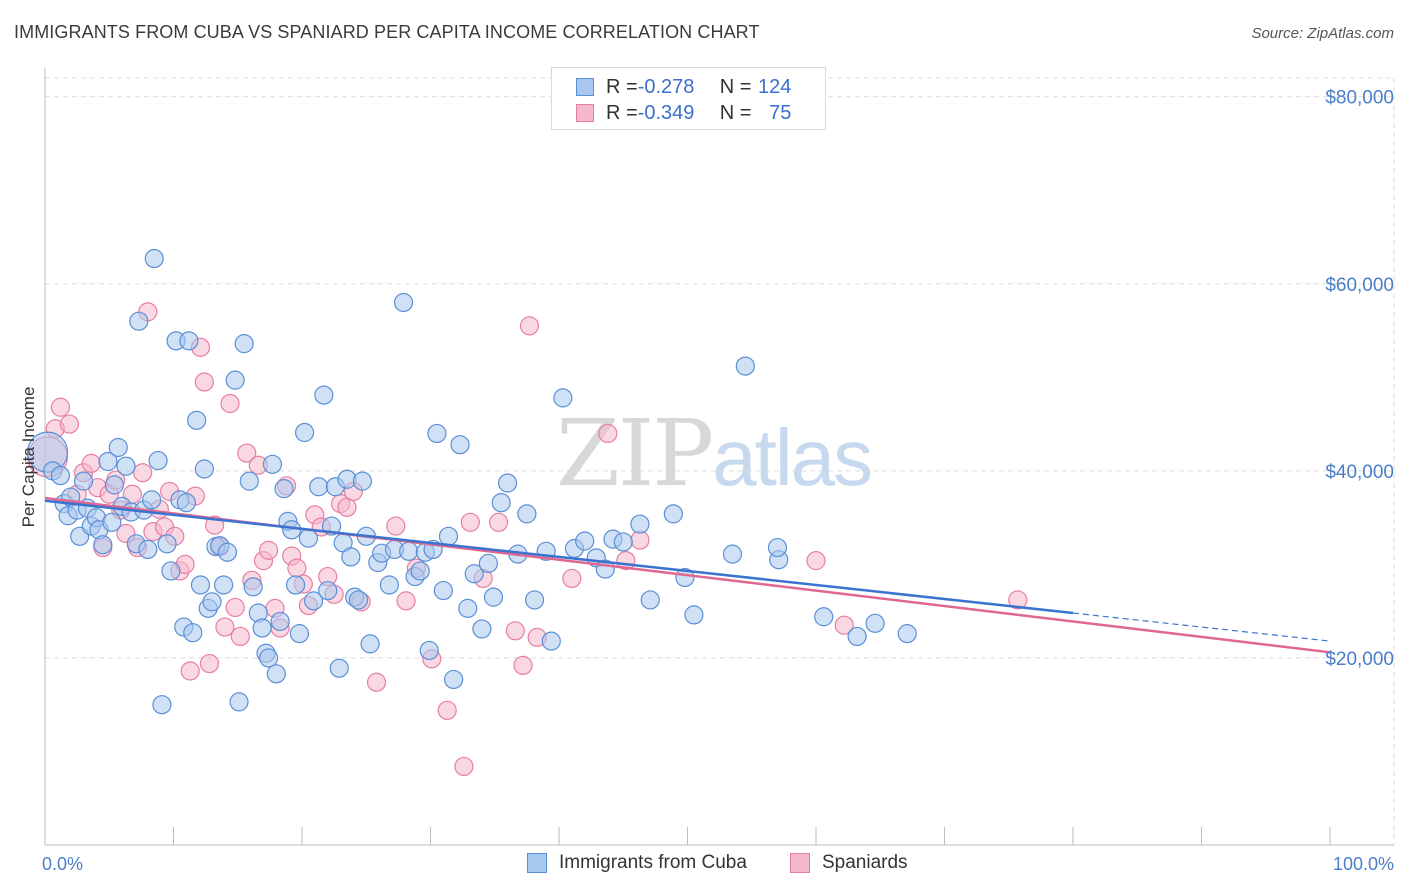 This screenshot has height=892, width=1406. I want to click on legend-row-cuba: R = -0.278 N = 124, so click(683, 87).